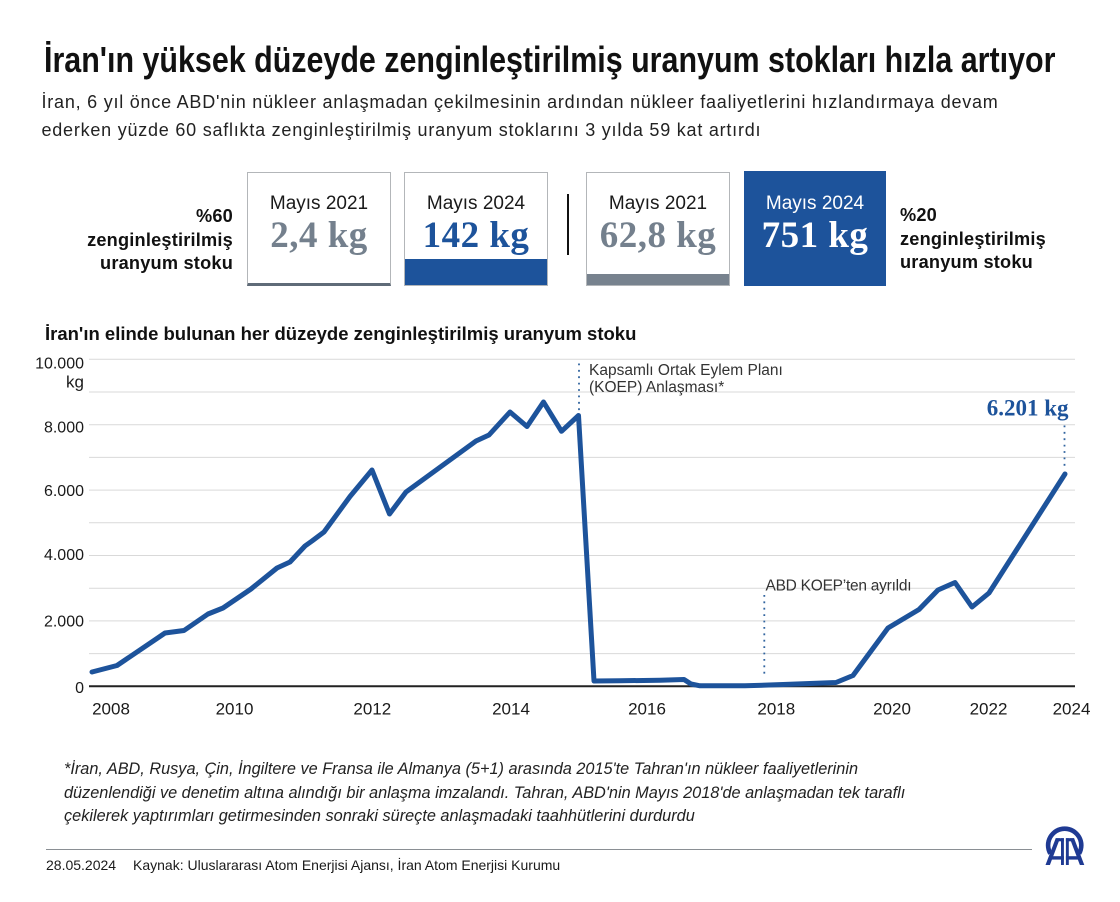 This screenshot has width=1120, height=902. What do you see at coordinates (372, 709) in the screenshot?
I see `svg-text: 2012` at bounding box center [372, 709].